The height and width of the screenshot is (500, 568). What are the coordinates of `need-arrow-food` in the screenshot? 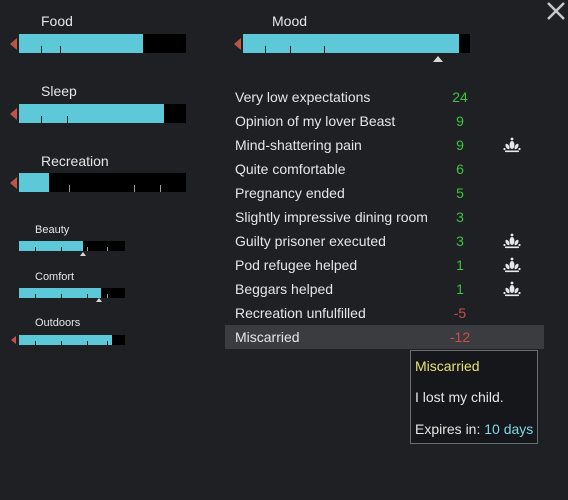 It's located at (13, 44).